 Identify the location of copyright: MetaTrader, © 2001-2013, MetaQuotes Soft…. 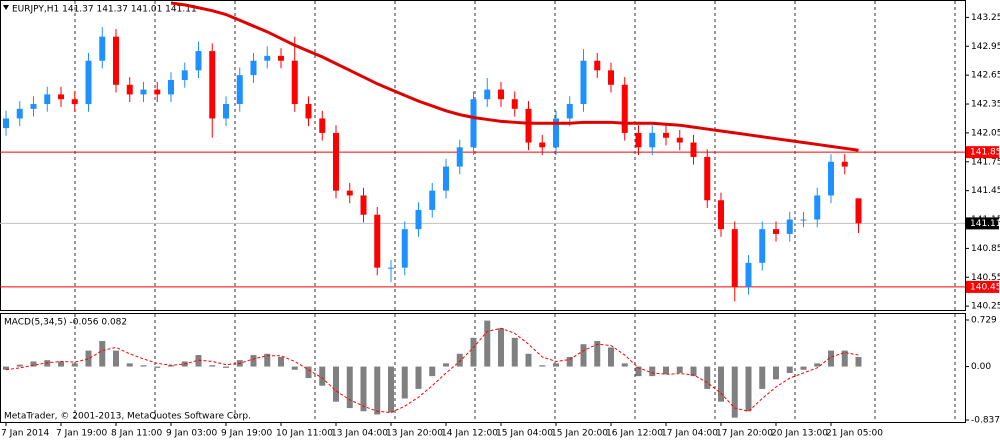
(127, 417).